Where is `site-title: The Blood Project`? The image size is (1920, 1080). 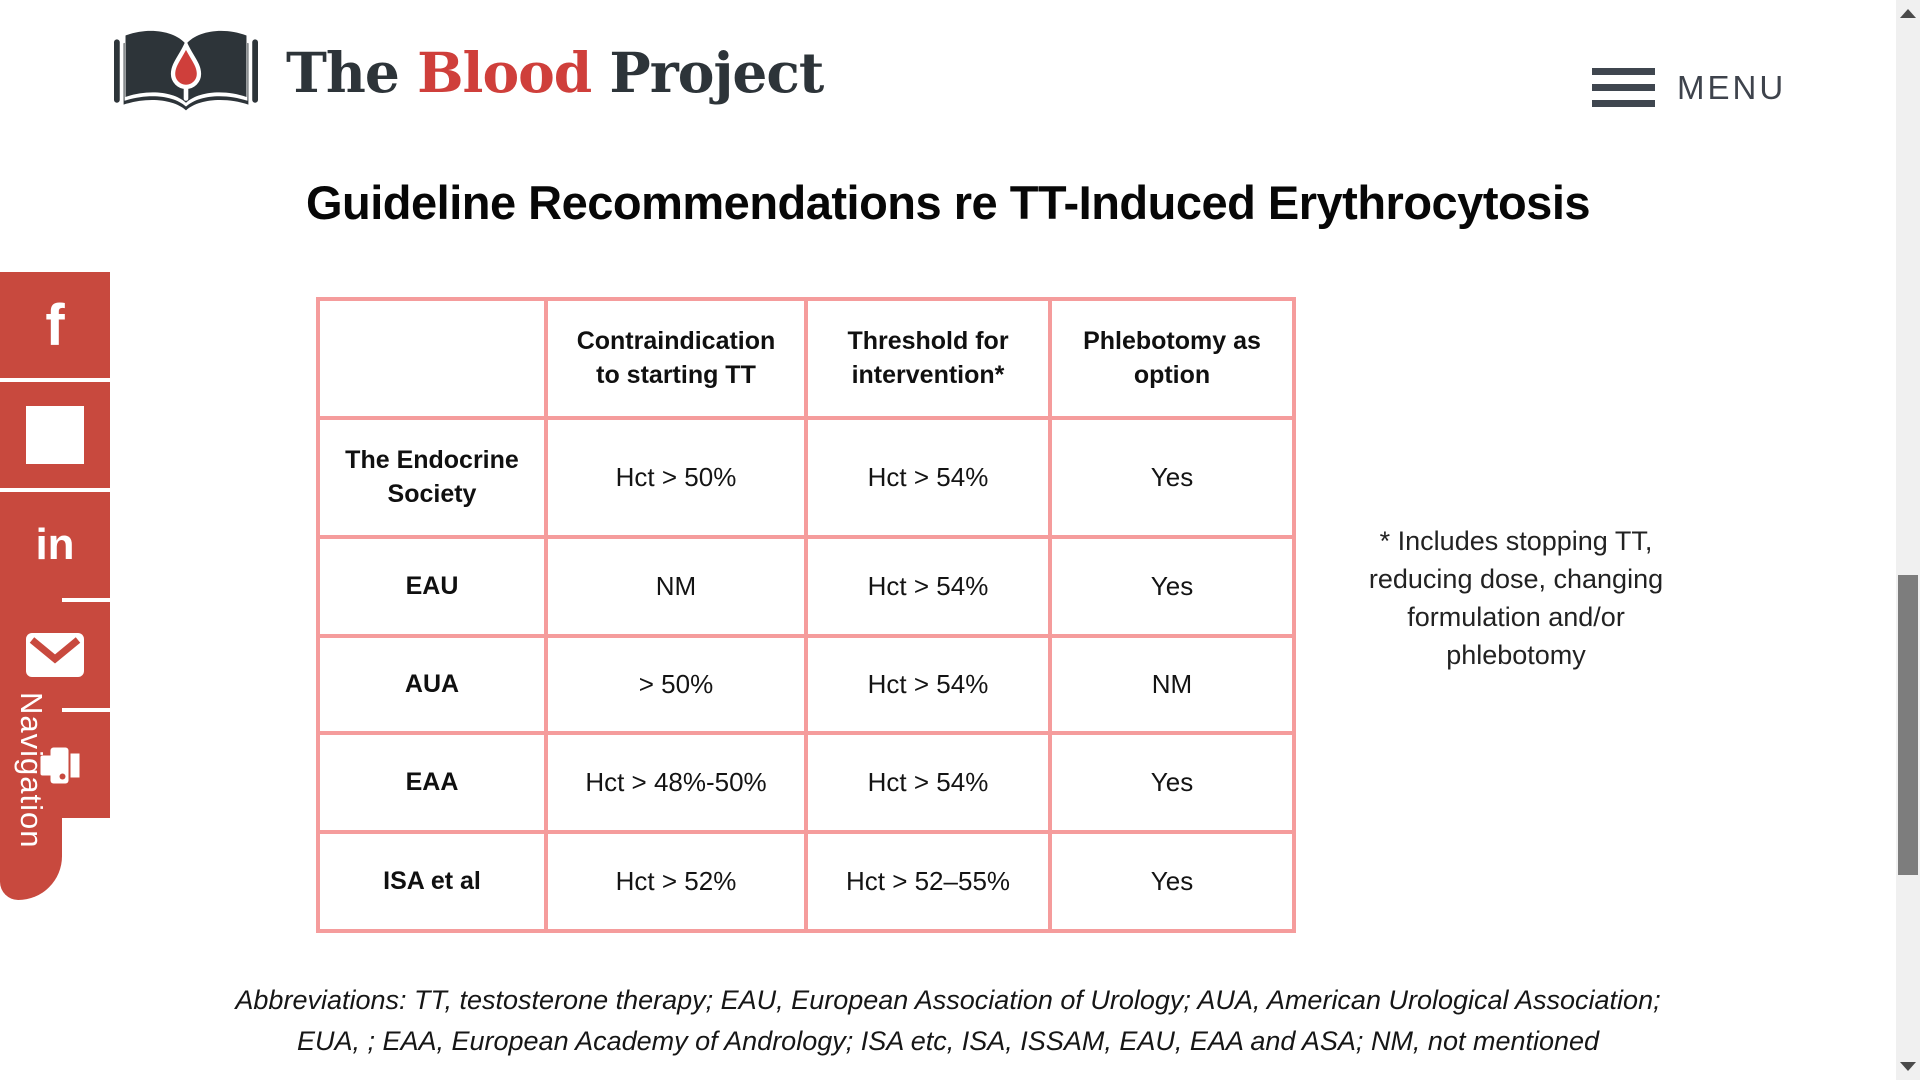 site-title: The Blood Project is located at coordinates (555, 72).